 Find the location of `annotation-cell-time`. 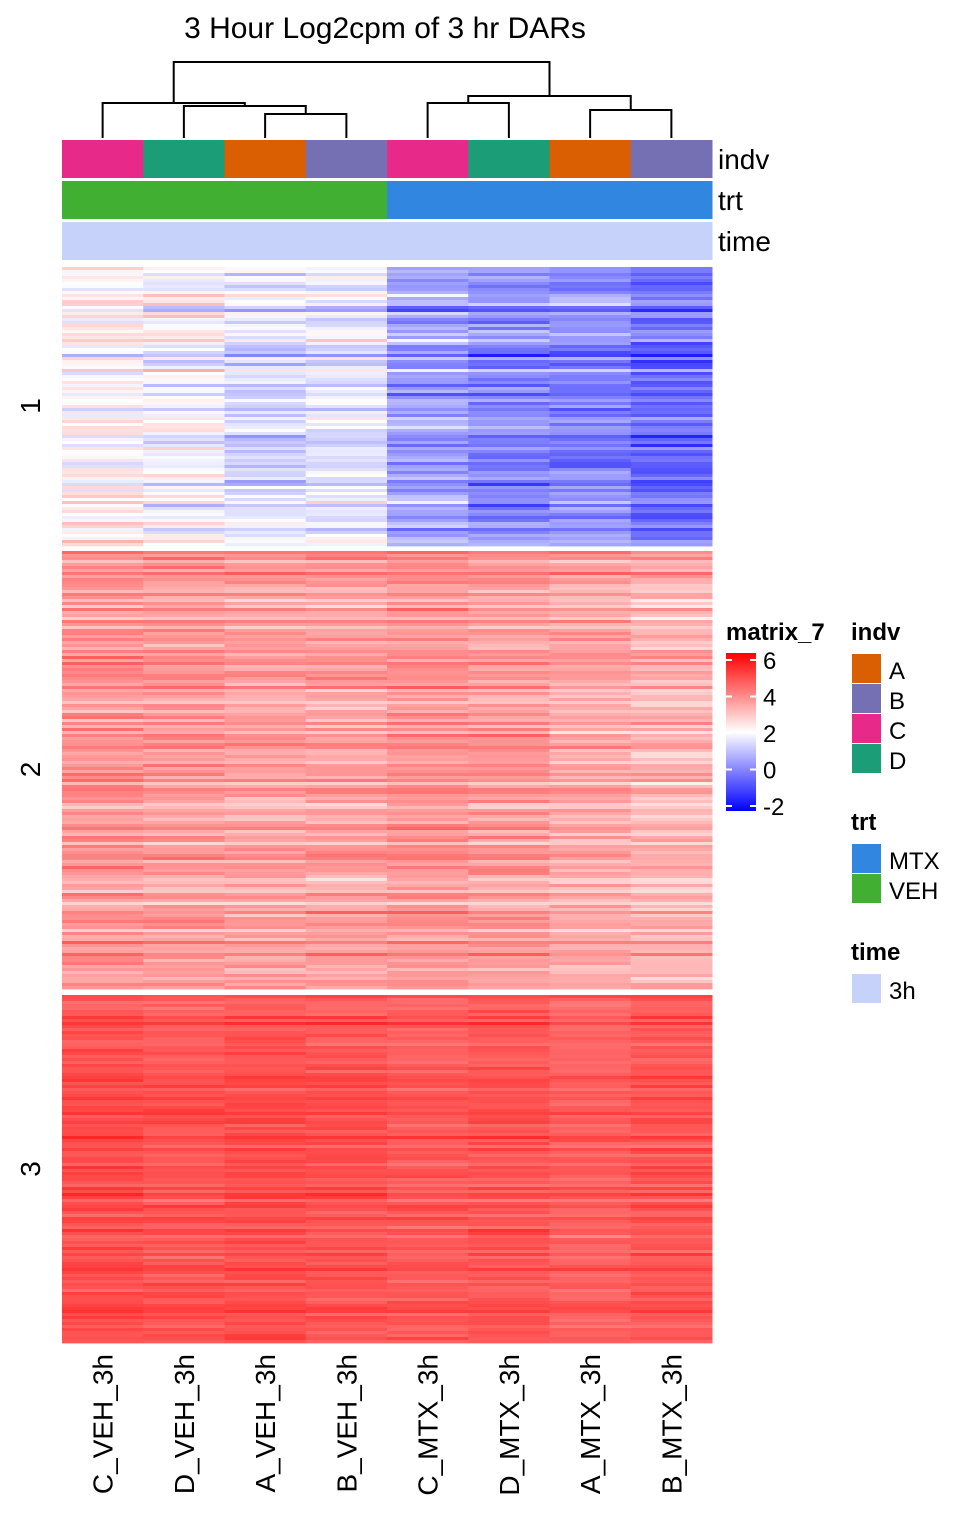

annotation-cell-time is located at coordinates (103, 241).